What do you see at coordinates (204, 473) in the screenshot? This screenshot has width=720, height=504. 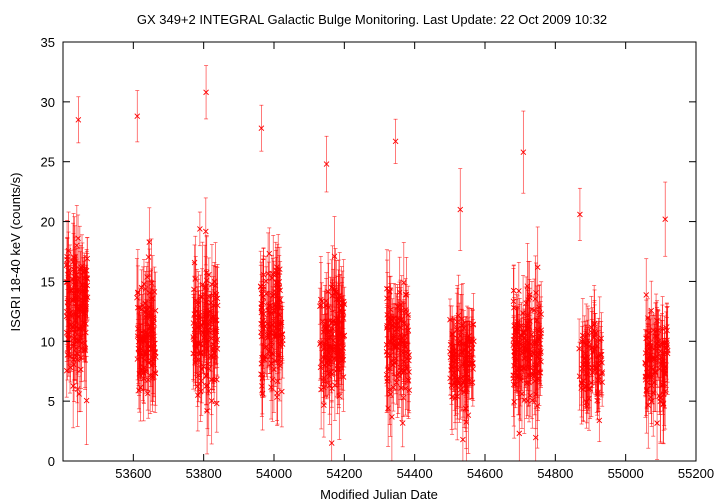 I see `x-tick-label: 53800` at bounding box center [204, 473].